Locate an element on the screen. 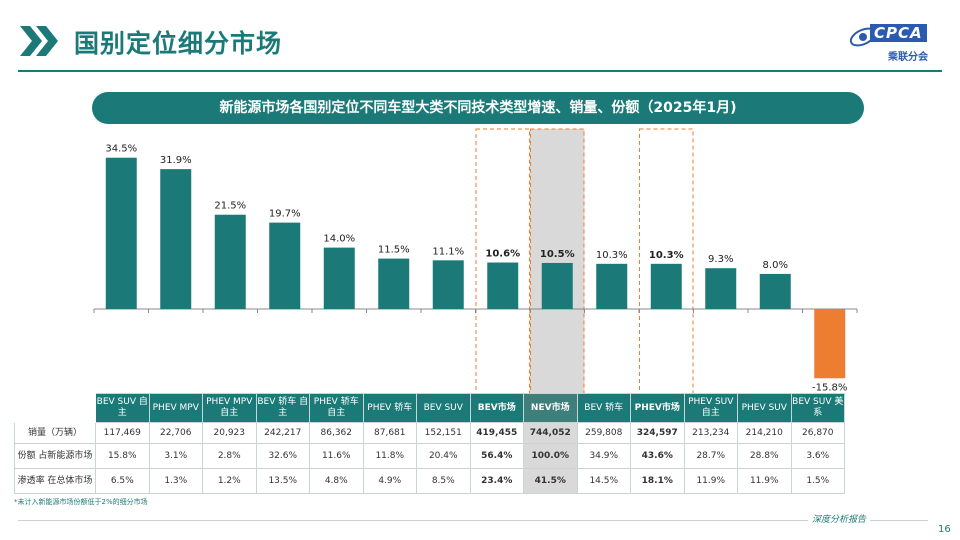  page-number: 16 is located at coordinates (944, 529).